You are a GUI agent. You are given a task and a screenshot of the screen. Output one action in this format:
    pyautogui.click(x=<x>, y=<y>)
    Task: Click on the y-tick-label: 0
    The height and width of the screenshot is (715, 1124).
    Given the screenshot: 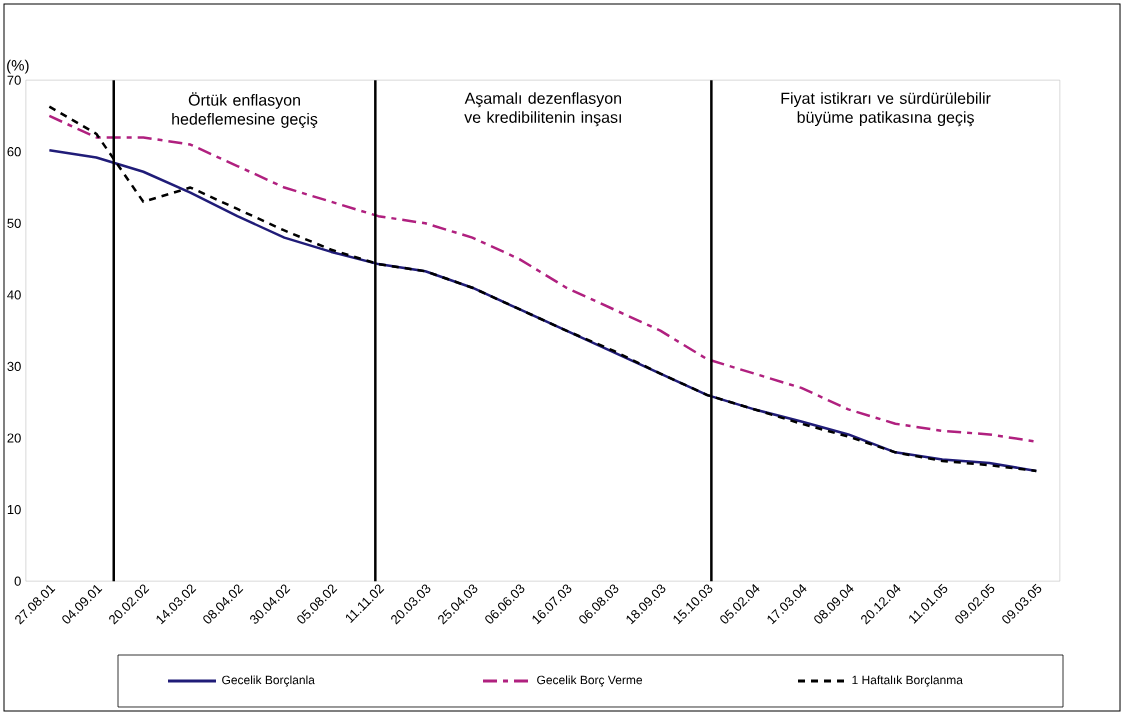 What is the action you would take?
    pyautogui.click(x=17, y=581)
    